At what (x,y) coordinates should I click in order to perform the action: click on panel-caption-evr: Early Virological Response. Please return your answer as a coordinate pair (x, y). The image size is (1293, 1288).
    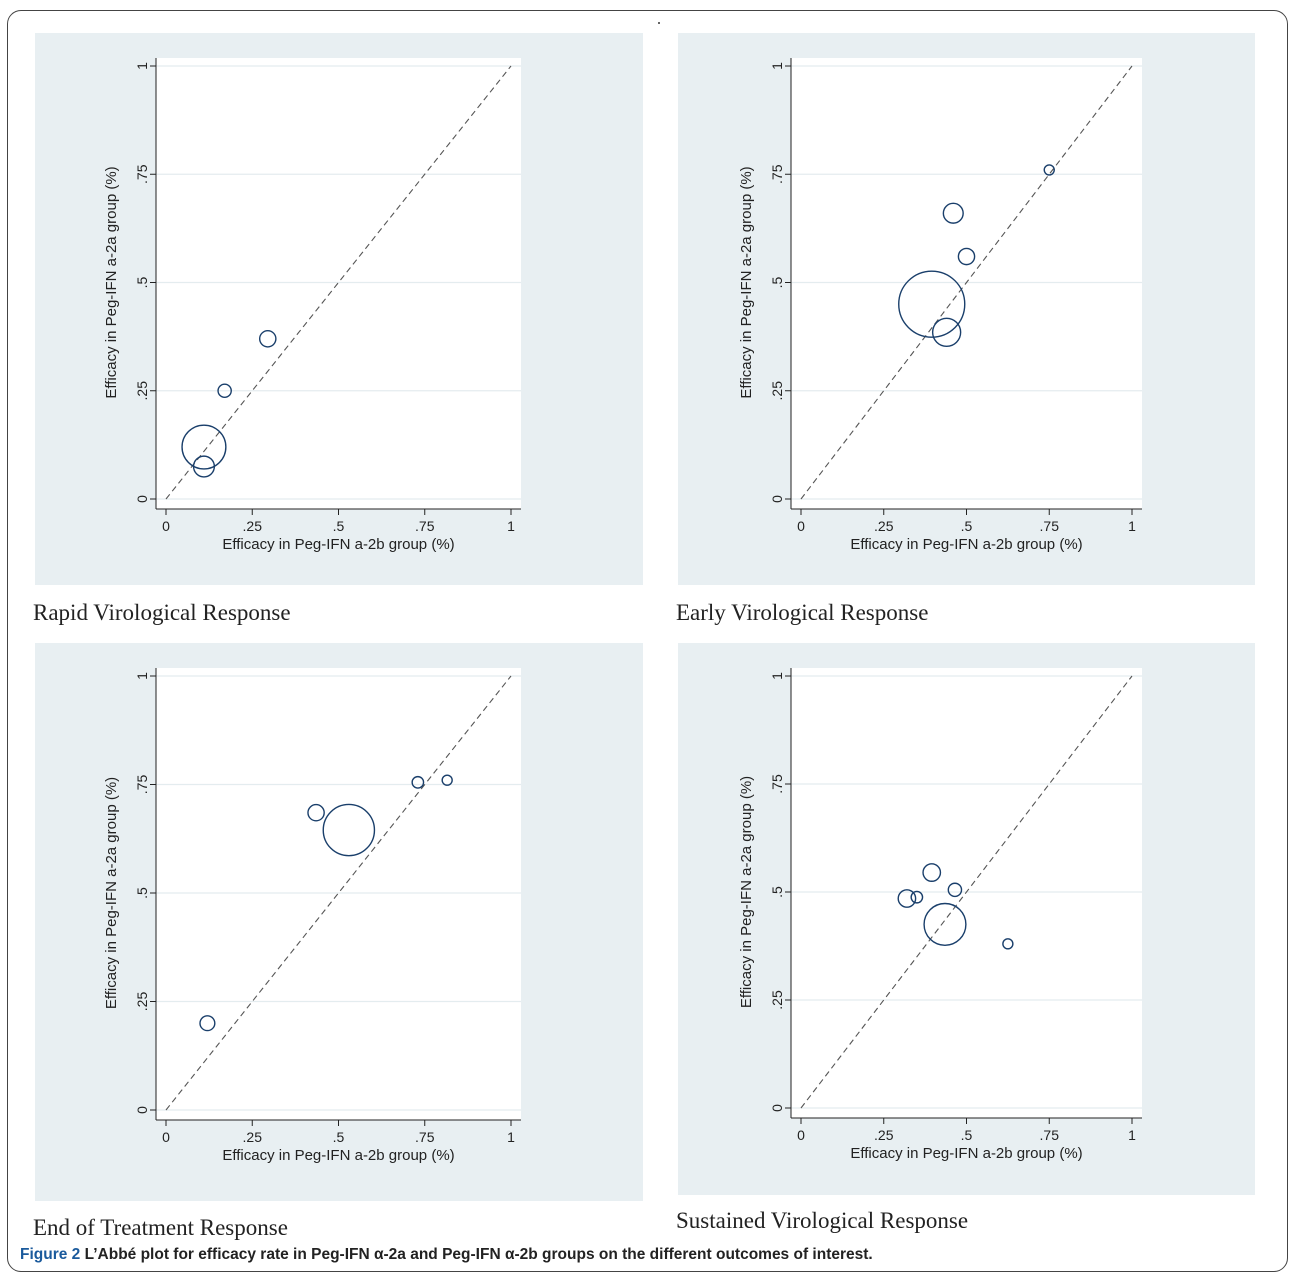
    Looking at the image, I should click on (802, 612).